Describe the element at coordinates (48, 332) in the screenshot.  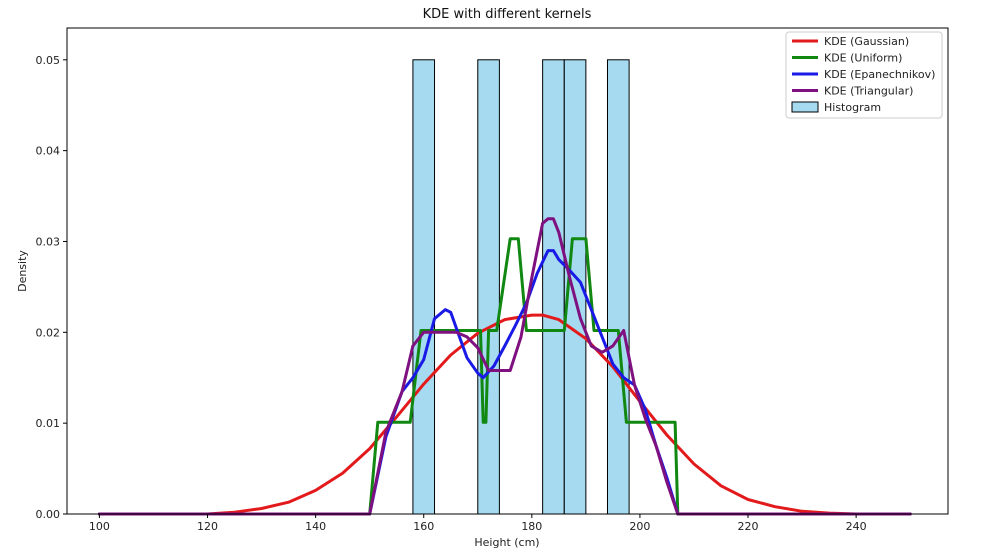
I see `y-tick-label: 0.02` at that location.